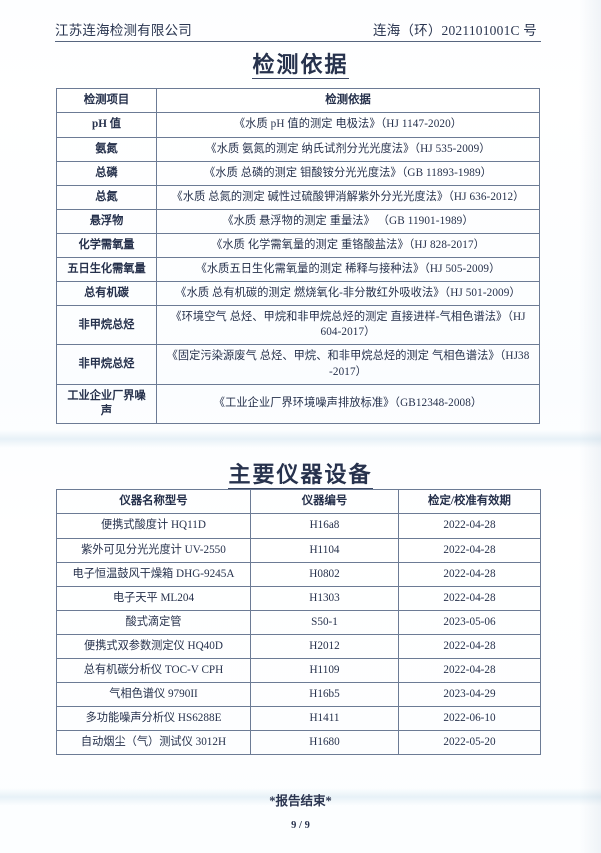 The height and width of the screenshot is (853, 601). What do you see at coordinates (348, 221) in the screenshot?
I see `test-basis-cell: 《水质 悬浮物的测定 重量法》 （GB 11901-1989）` at bounding box center [348, 221].